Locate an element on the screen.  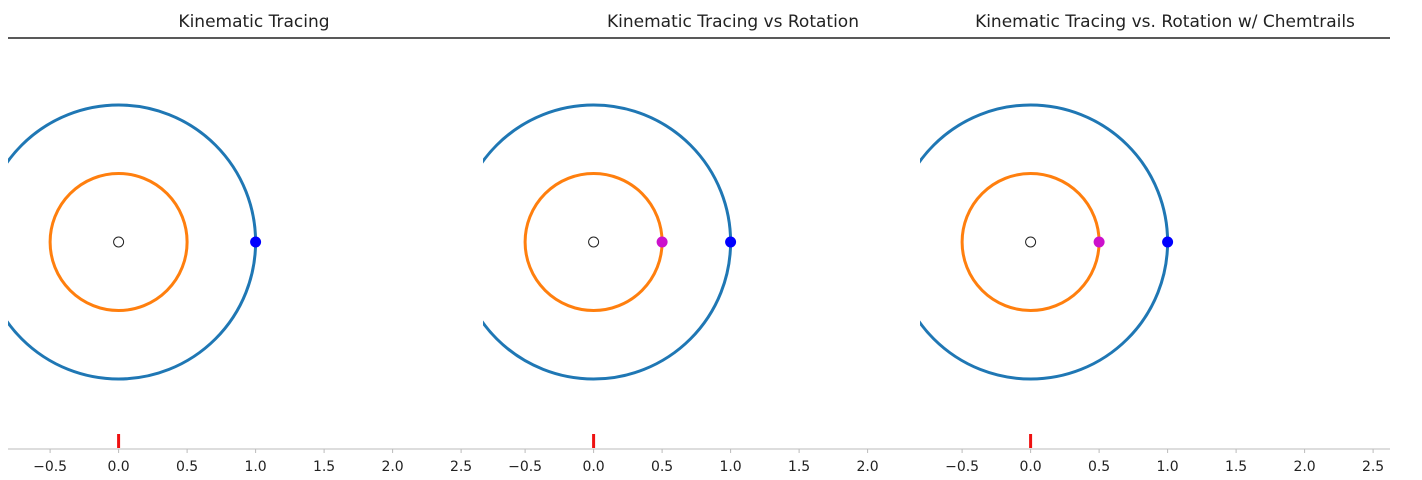
circles-group is located at coordinates (133, 242).